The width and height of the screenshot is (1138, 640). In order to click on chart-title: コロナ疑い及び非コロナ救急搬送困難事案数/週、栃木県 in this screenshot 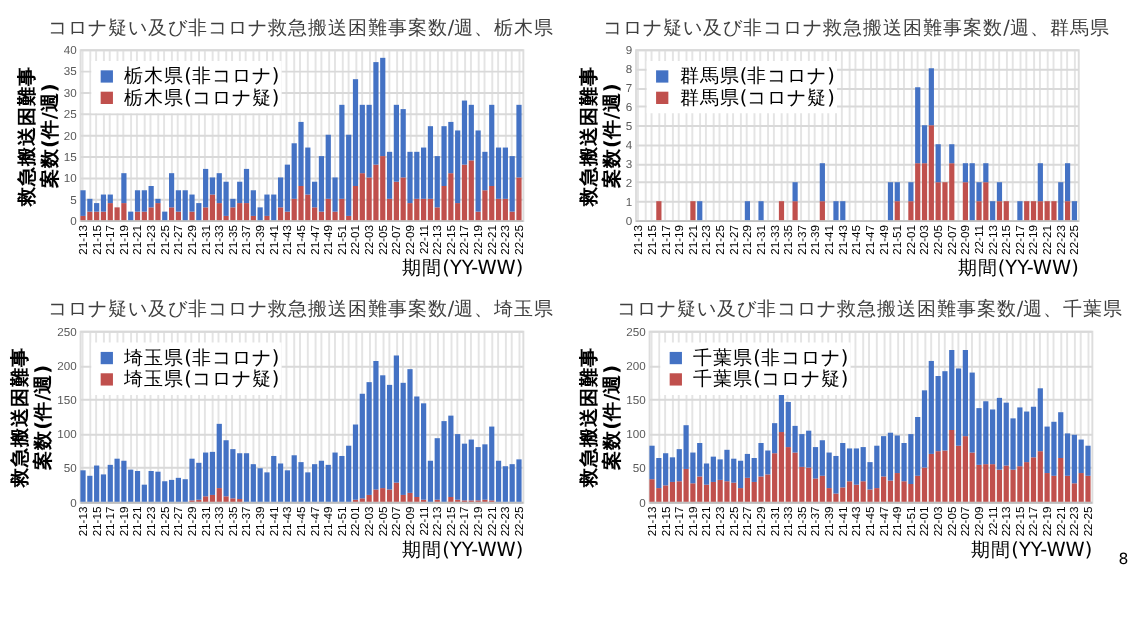, I will do `click(301, 27)`.